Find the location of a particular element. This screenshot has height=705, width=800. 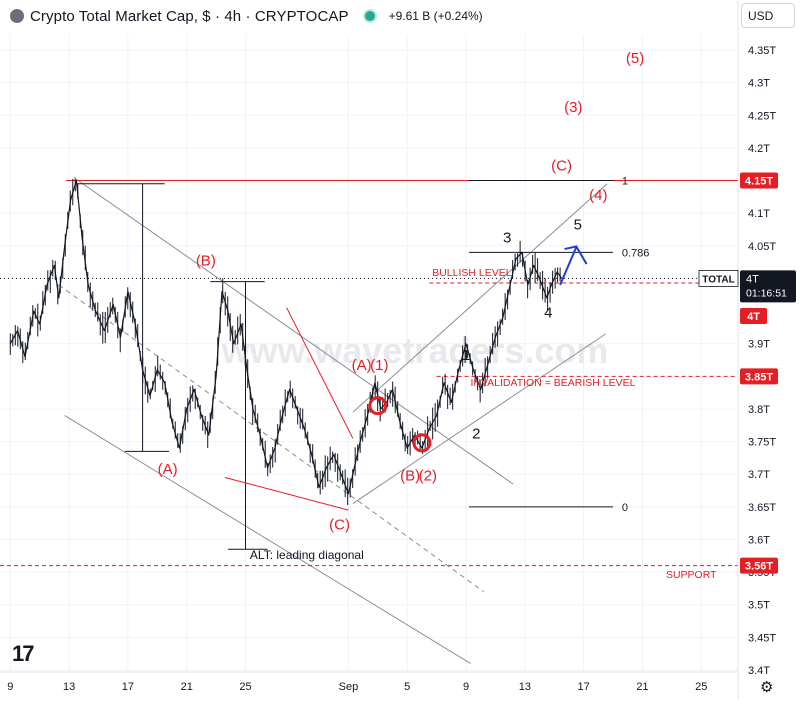

level-price-badge-text: 4.15T is located at coordinates (759, 182).